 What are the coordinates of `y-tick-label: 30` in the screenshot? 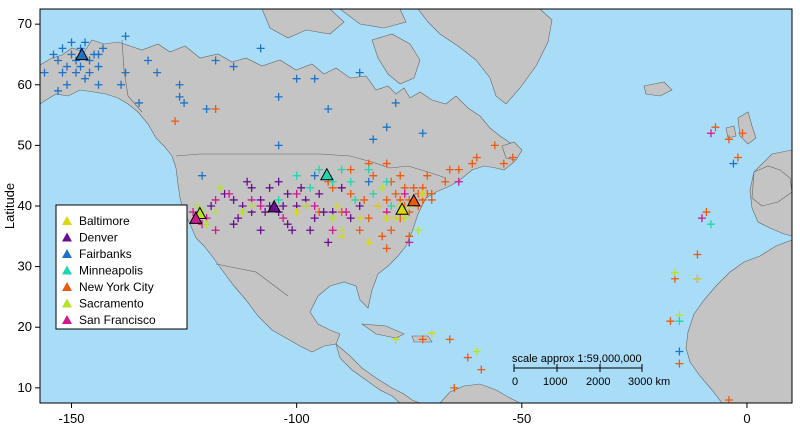 It's located at (25, 266).